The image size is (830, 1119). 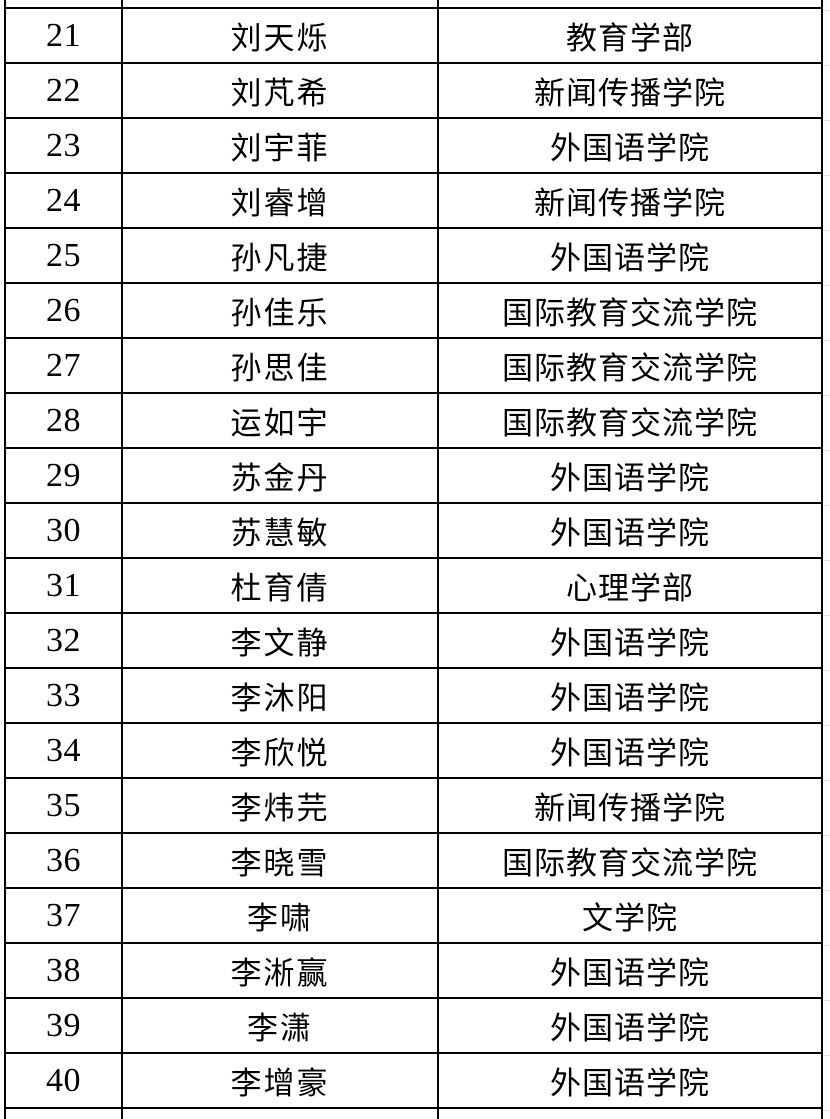 I want to click on row-number-cell: 26, so click(x=63, y=310).